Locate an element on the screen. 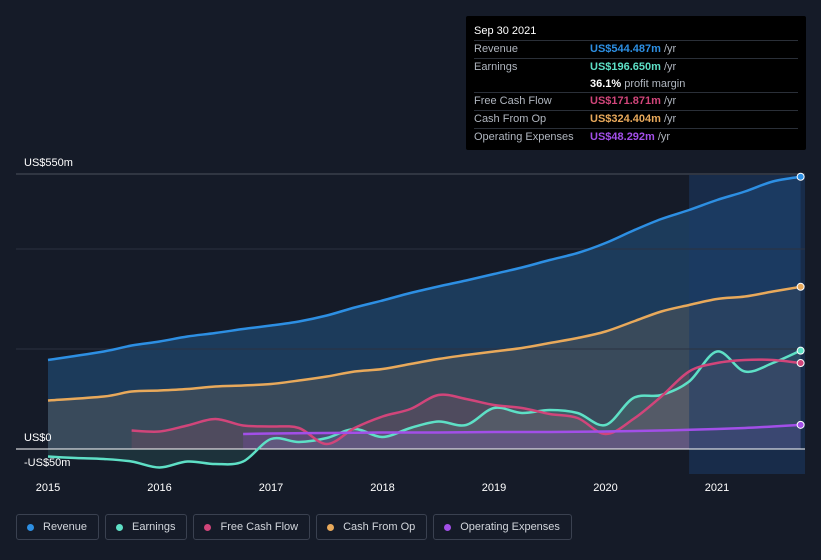 The width and height of the screenshot is (821, 560). x-tick-labels: 2015 2016 2017 2018 2019 2020 2021 is located at coordinates (382, 488).